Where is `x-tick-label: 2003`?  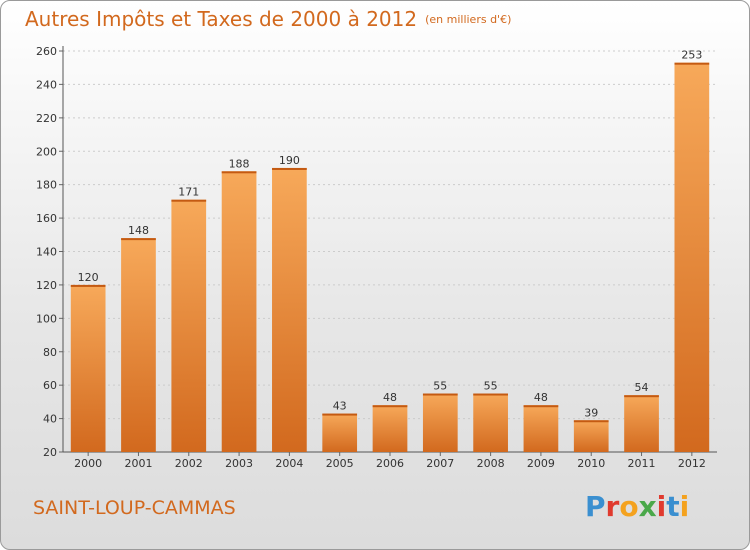
x-tick-label: 2003 is located at coordinates (239, 463).